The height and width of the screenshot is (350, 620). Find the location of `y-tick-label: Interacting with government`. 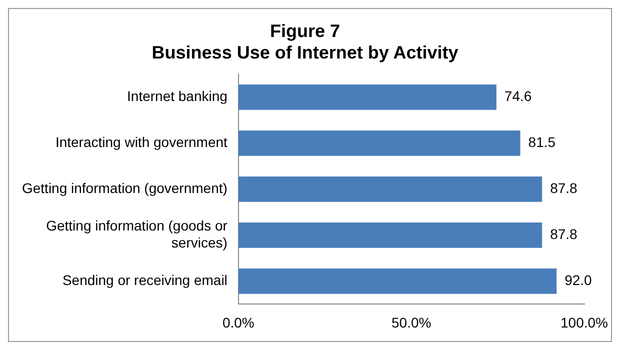

y-tick-label: Interacting with government is located at coordinates (141, 142).